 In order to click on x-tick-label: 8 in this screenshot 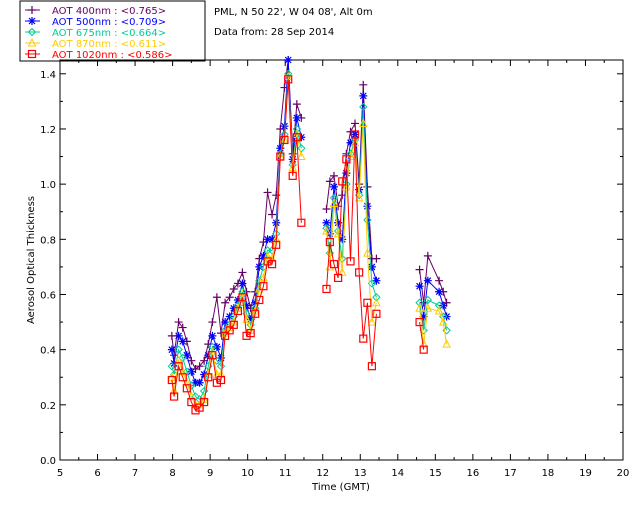, I will do `click(172, 473)`.